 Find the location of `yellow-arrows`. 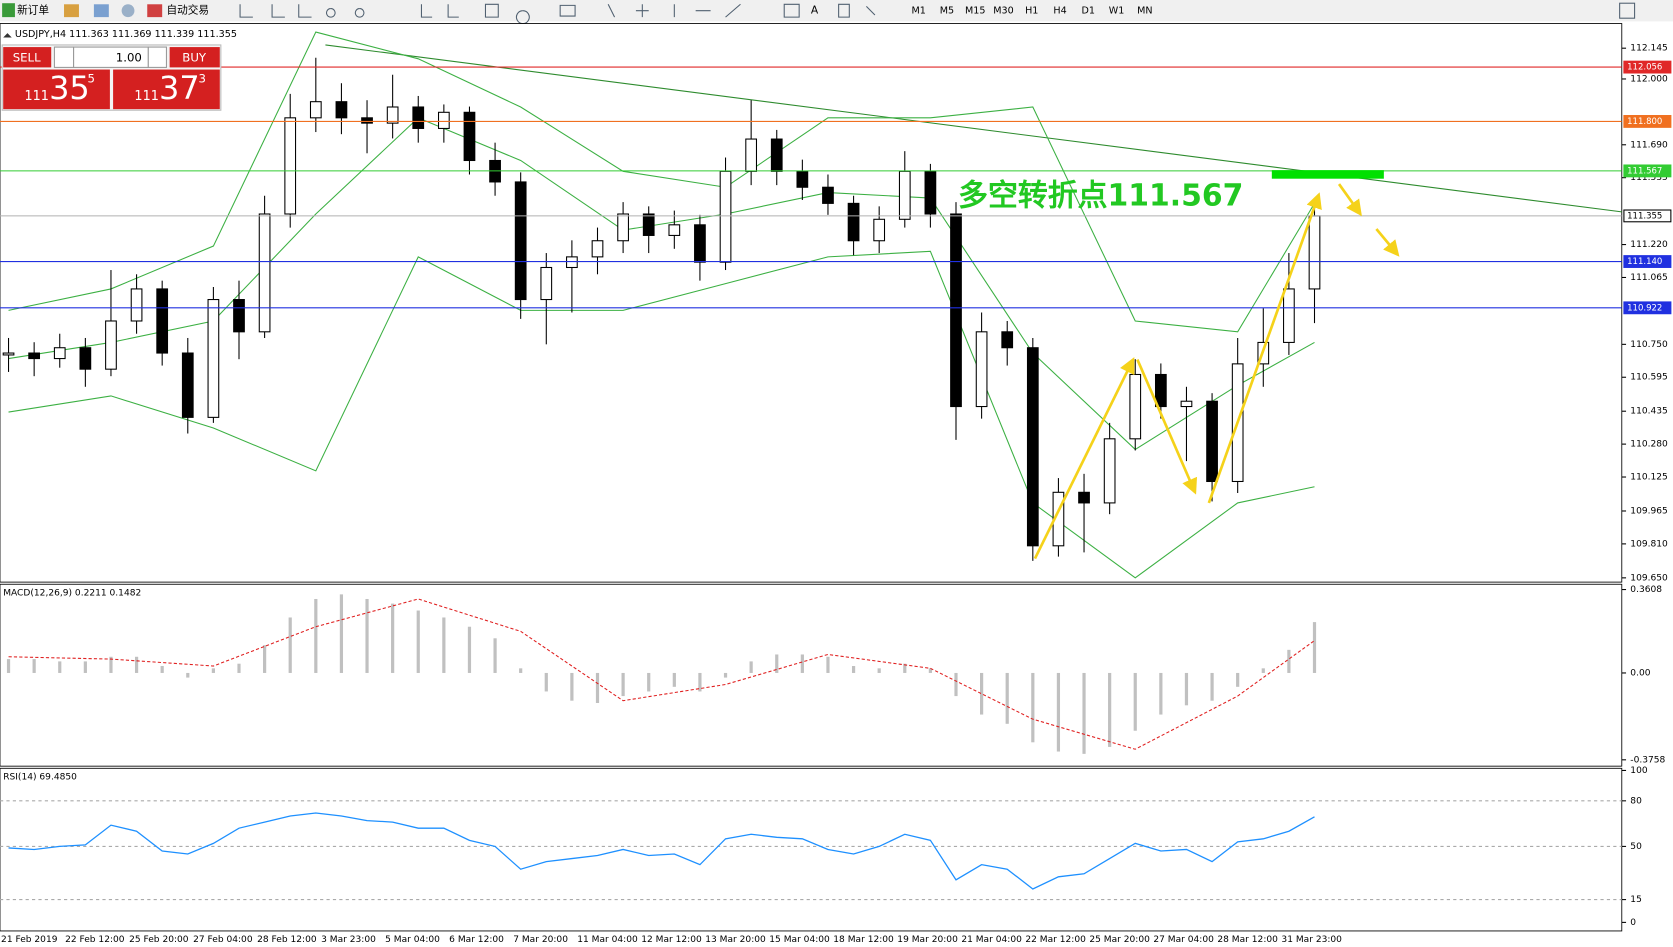

yellow-arrows is located at coordinates (1216, 371).